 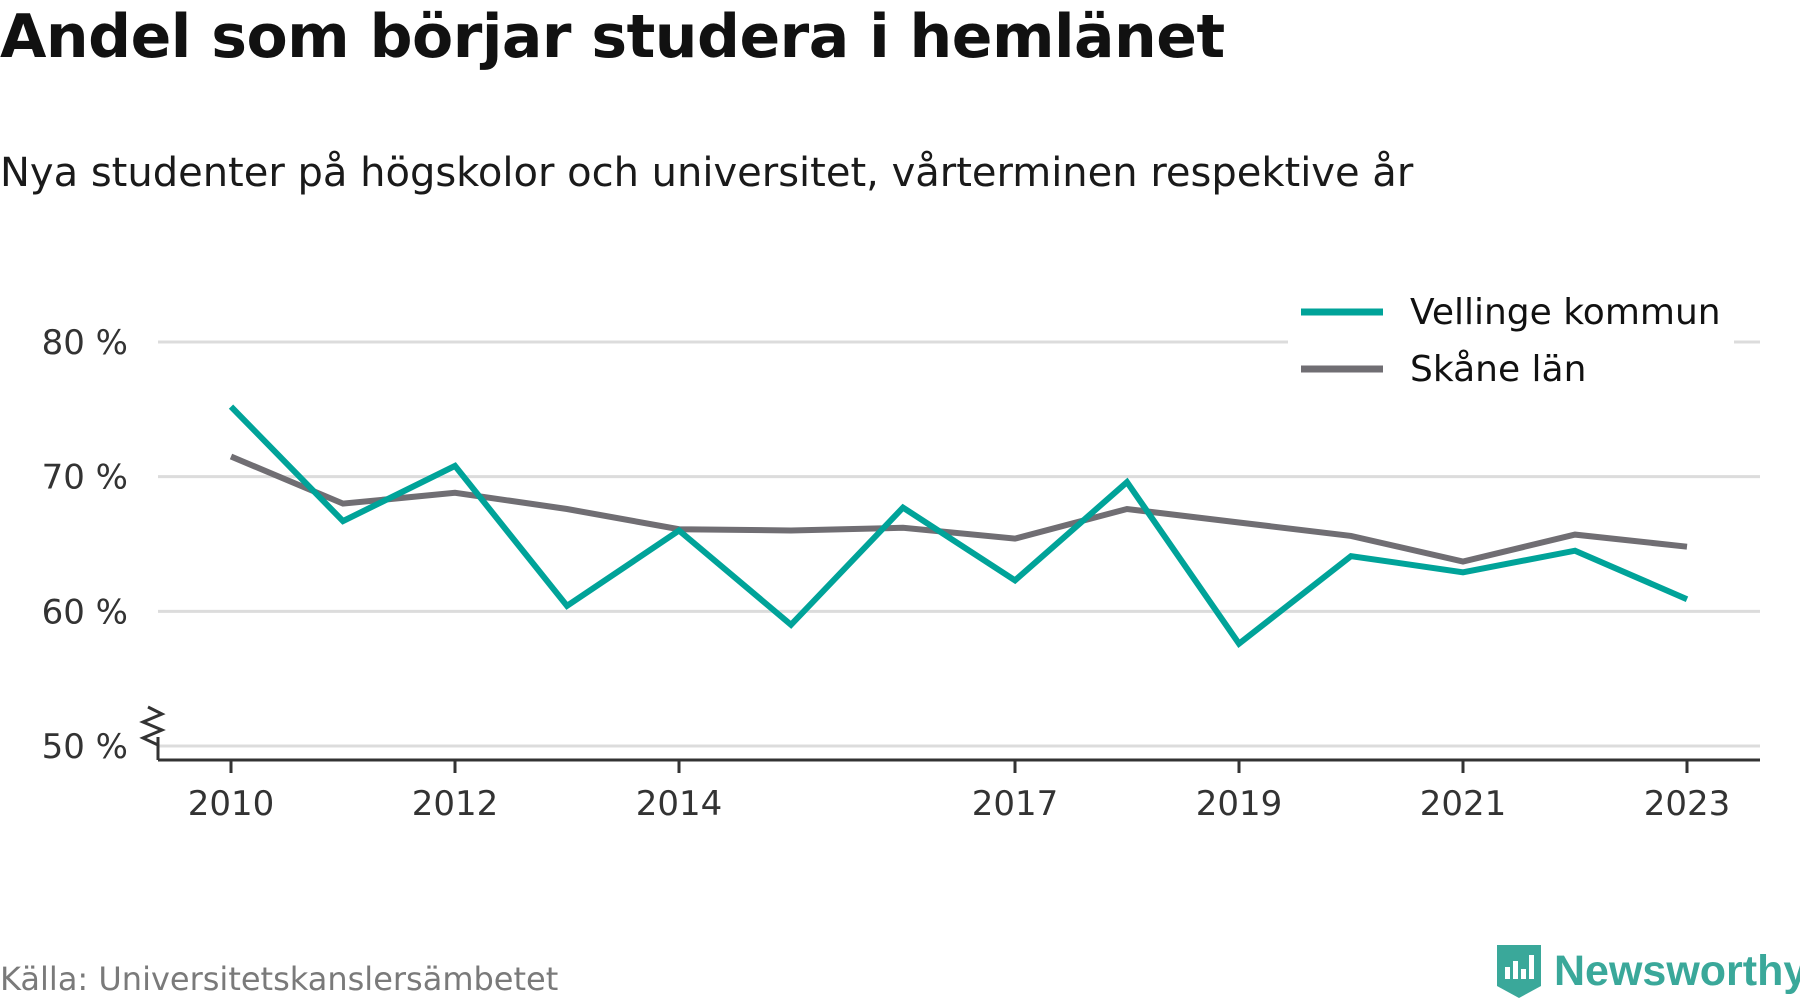 What do you see at coordinates (85, 478) in the screenshot?
I see `y-tick-label: 70 %` at bounding box center [85, 478].